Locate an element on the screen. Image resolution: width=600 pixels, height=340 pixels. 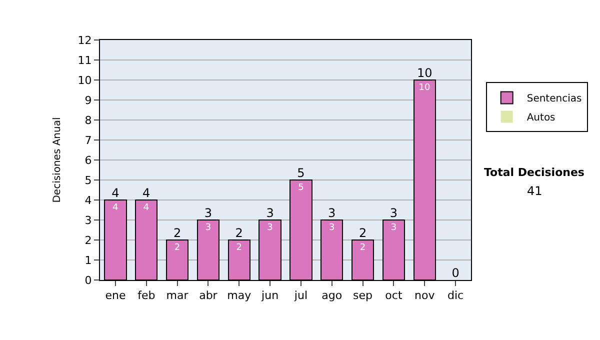
total-label: 0 is located at coordinates (456, 273).